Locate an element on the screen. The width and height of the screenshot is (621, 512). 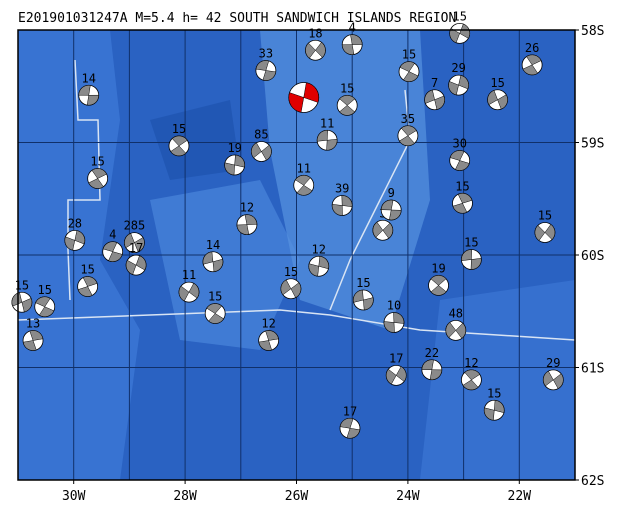
depth-label: 39 is located at coordinates (342, 189).